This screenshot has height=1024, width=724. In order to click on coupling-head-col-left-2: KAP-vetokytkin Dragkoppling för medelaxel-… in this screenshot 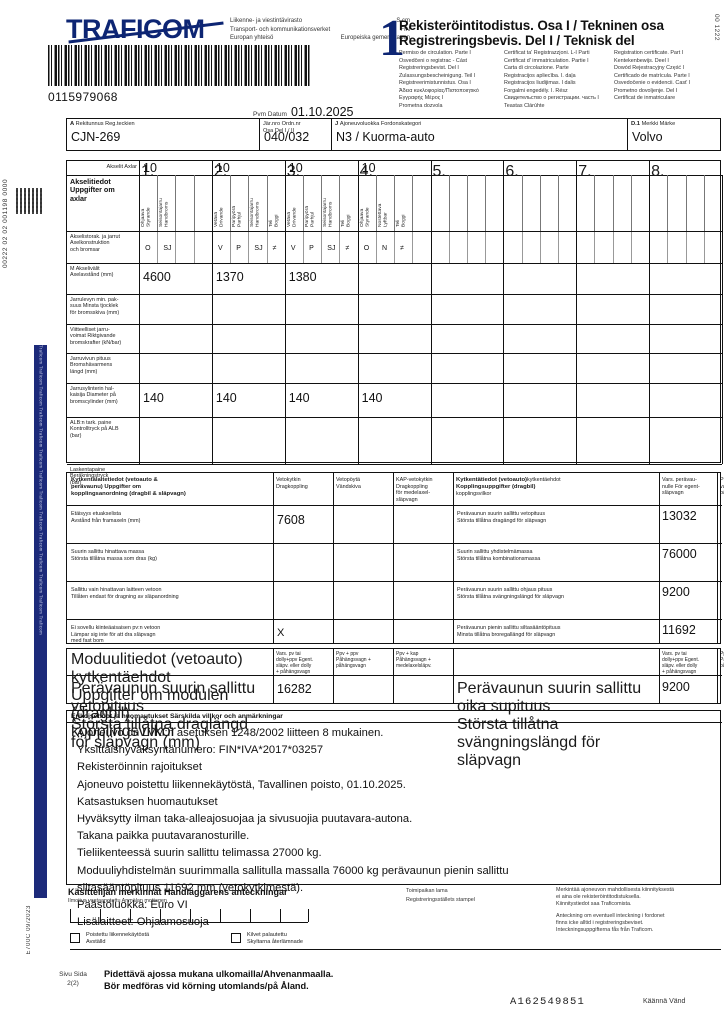, I will do `click(414, 490)`.